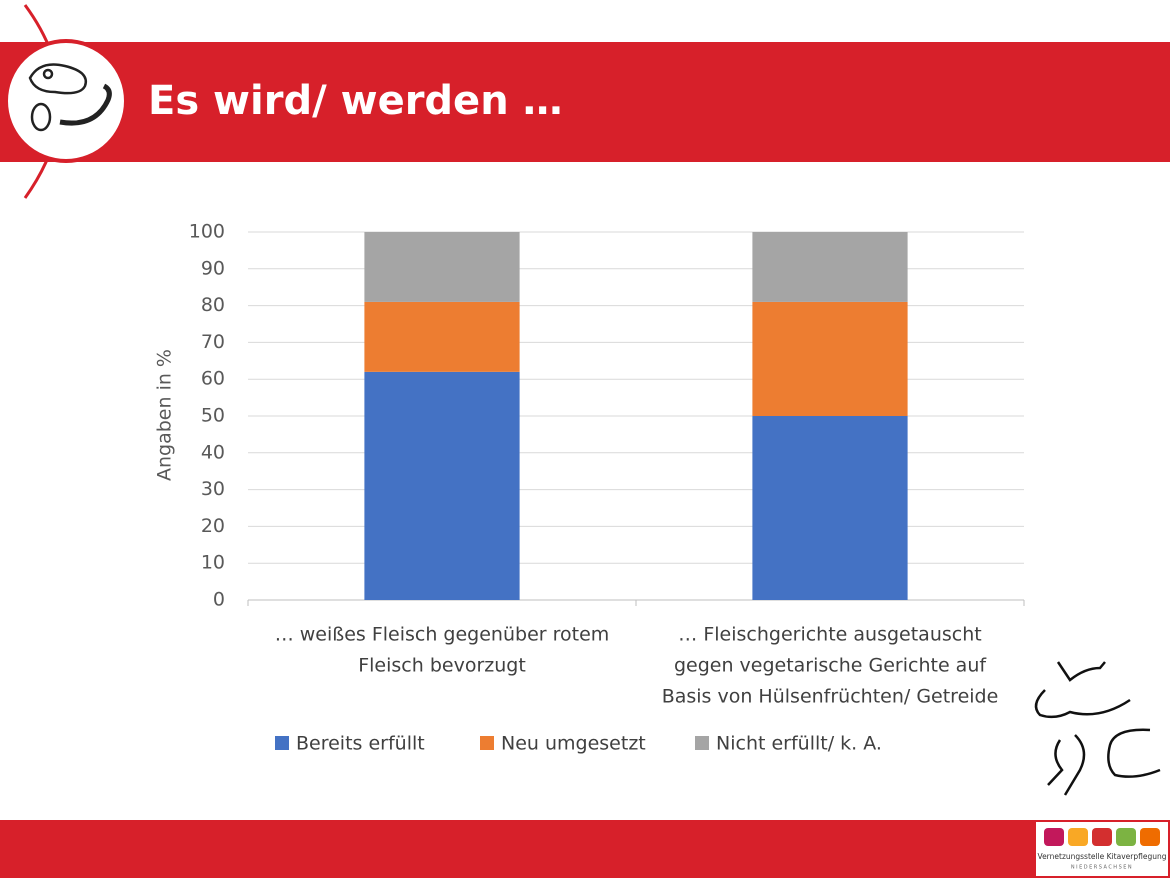 Image resolution: width=1170 pixels, height=878 pixels. Describe the element at coordinates (830, 697) in the screenshot. I see `x-tick-label: Basis von Hülsenfrüchten/ Getreide` at that location.